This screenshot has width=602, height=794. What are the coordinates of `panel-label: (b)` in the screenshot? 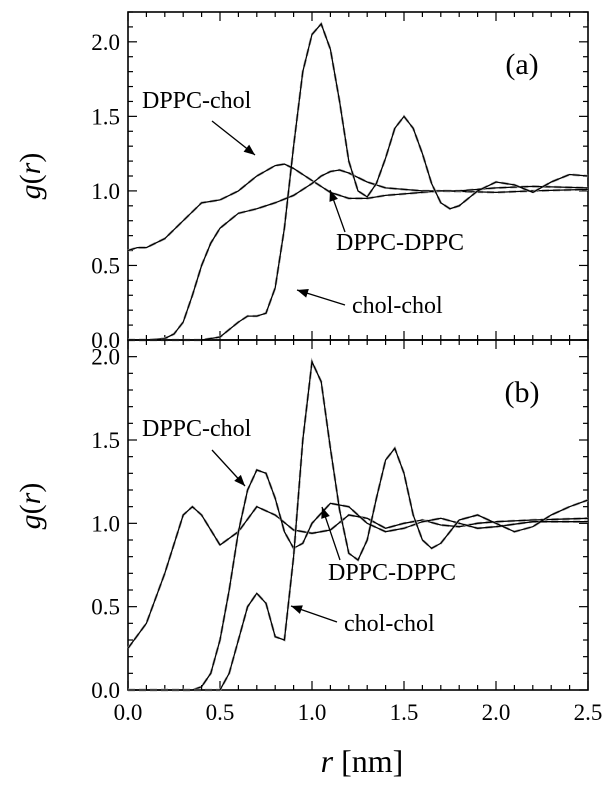 It's located at (522, 392).